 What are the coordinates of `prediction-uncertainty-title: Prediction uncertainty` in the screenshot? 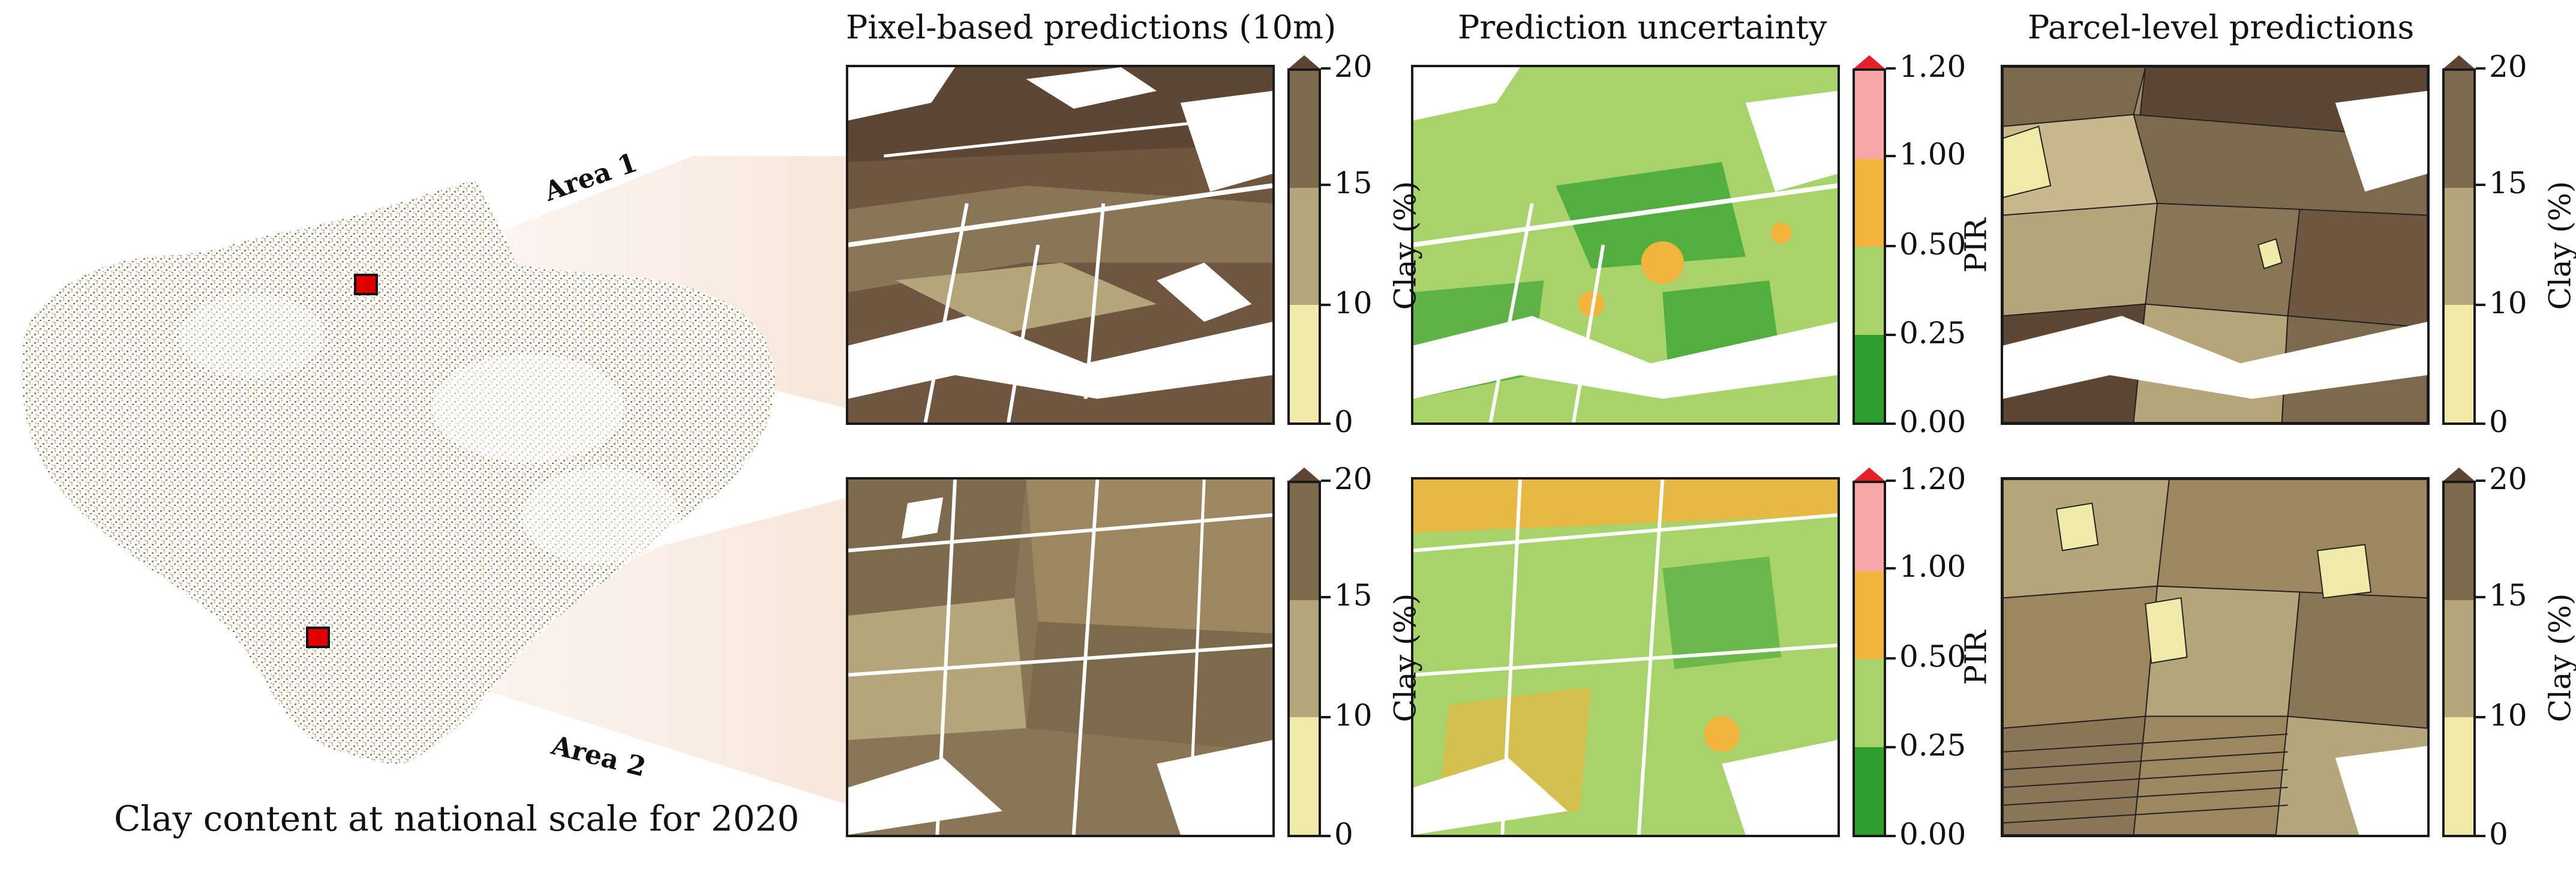 It's located at (1643, 27).